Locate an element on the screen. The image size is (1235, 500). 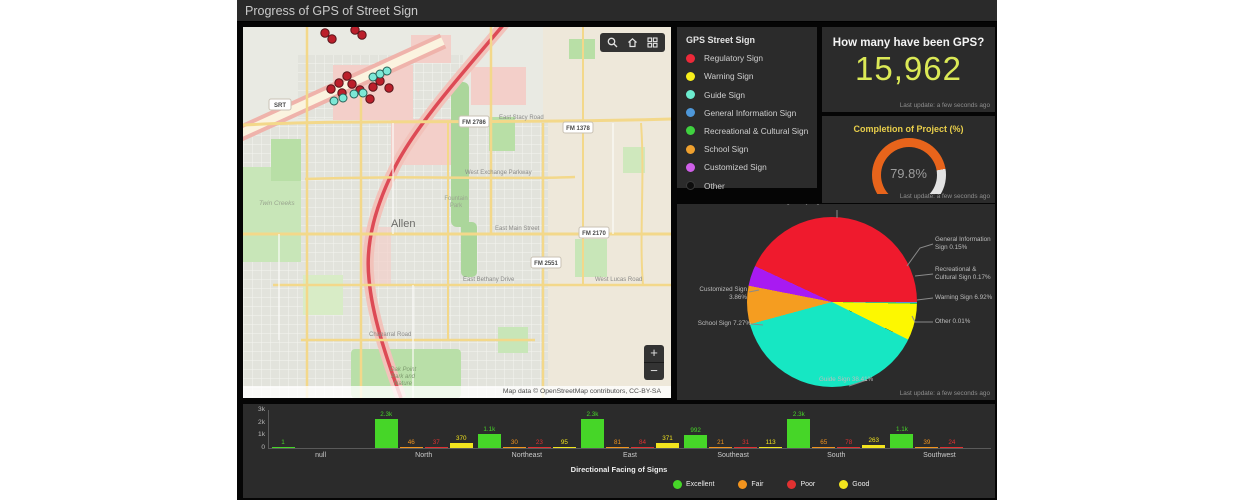
bar-value-label: 65 is located at coordinates (824, 442).